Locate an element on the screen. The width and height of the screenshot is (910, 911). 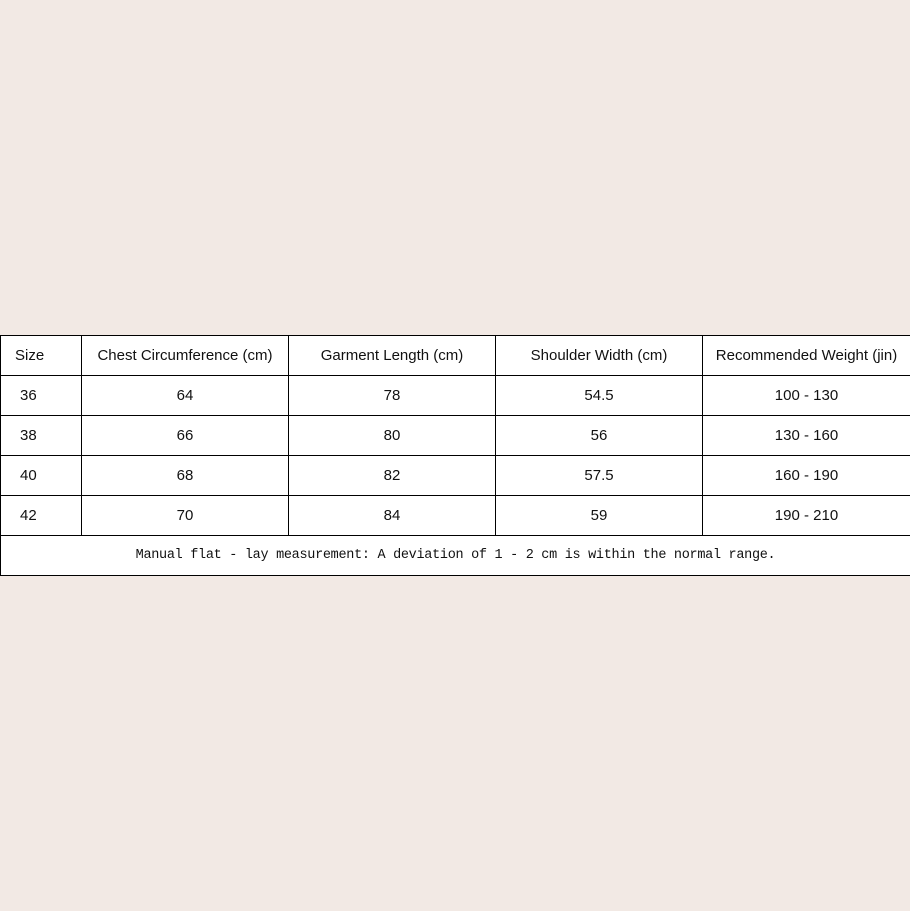
header-weight: Recommended Weight (jin) is located at coordinates (806, 355).